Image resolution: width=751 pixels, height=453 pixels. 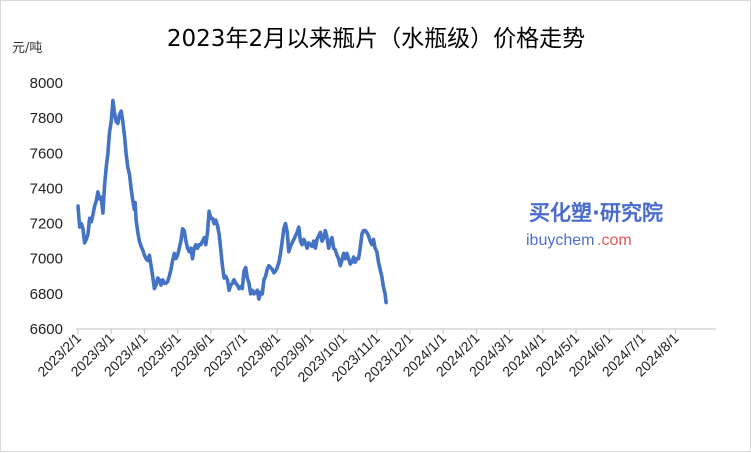 I want to click on y-tick-label: 7200, so click(x=46, y=224).